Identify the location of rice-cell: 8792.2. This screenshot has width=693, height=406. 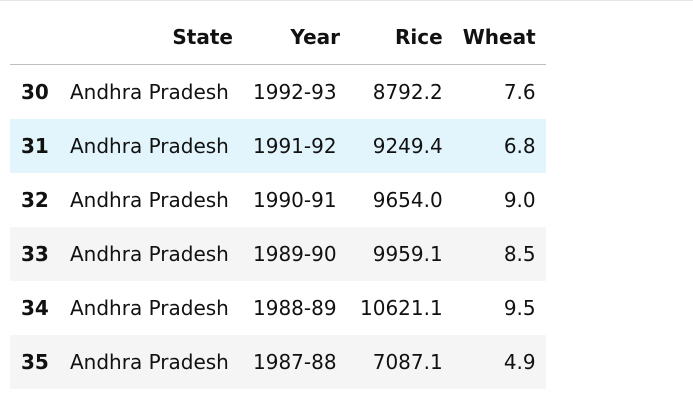
(407, 92).